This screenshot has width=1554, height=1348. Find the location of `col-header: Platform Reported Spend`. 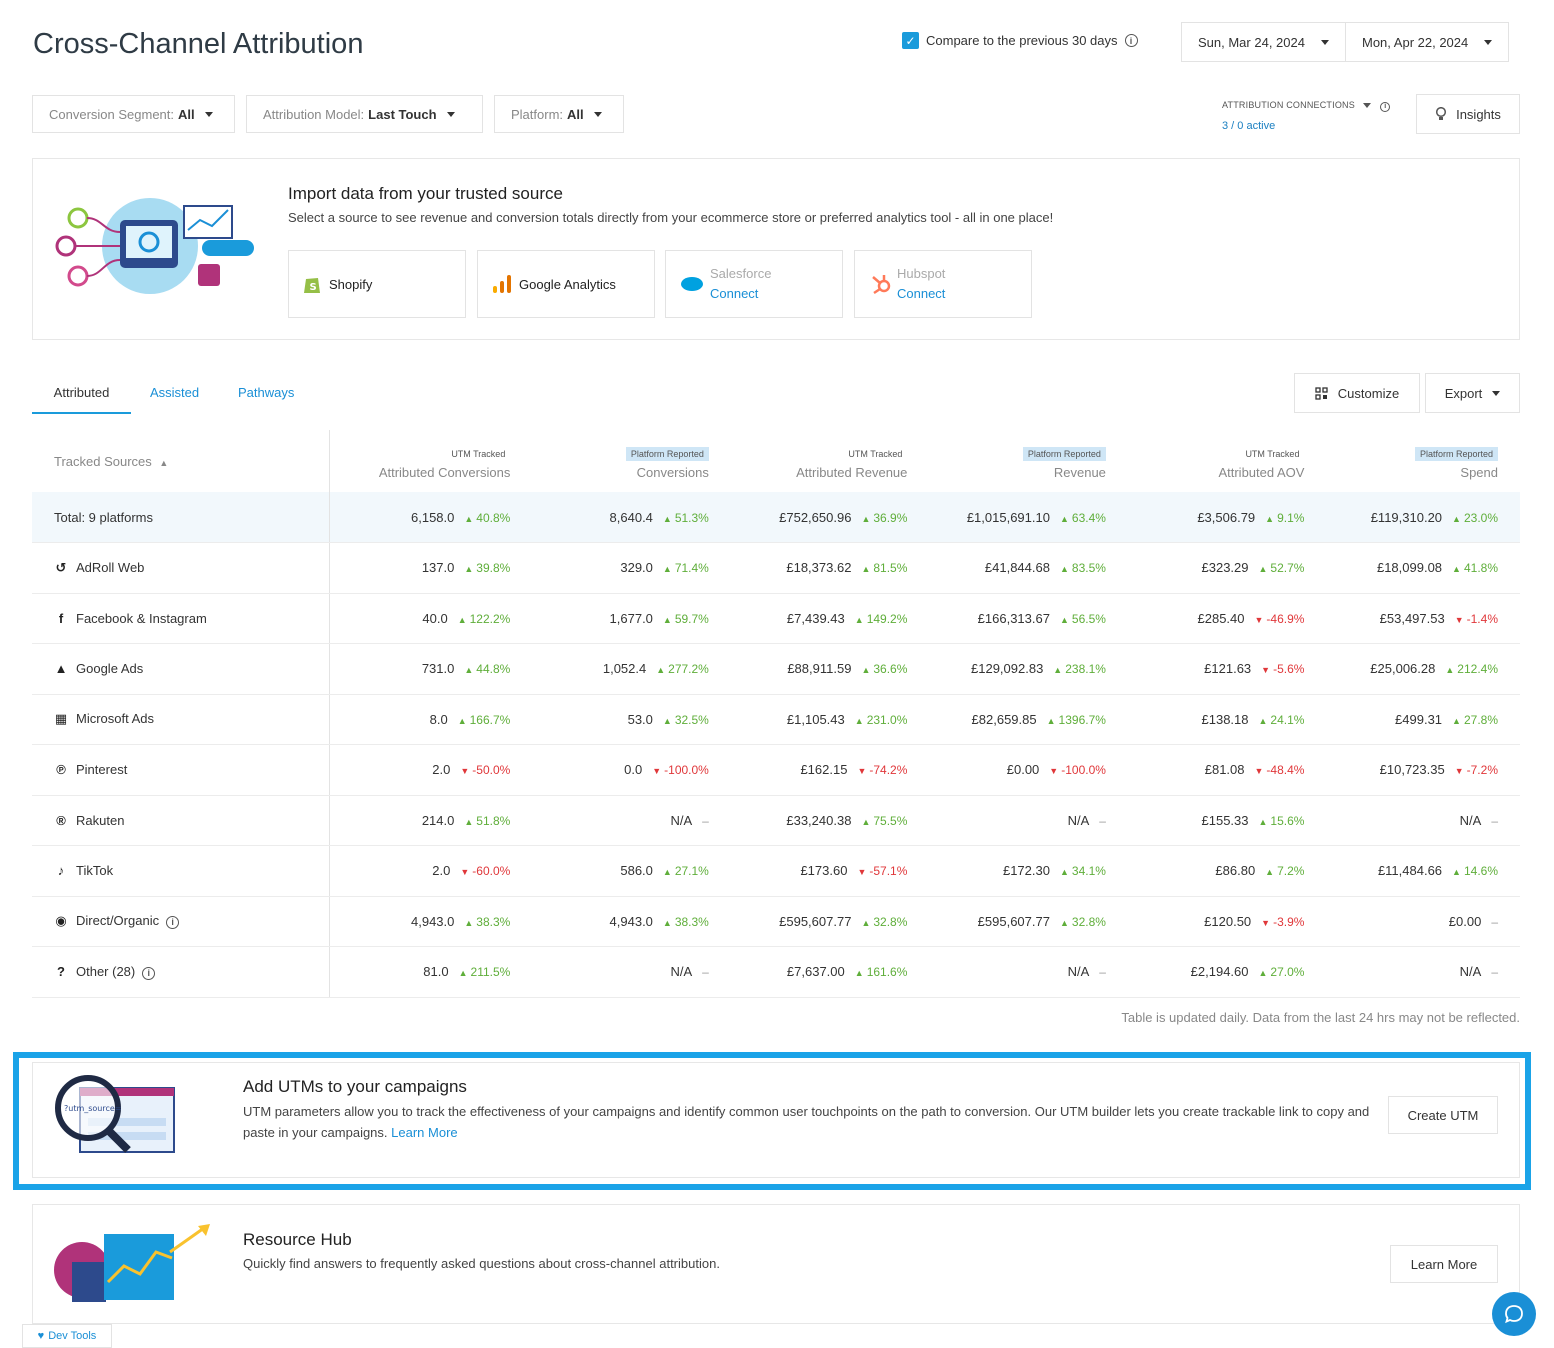

col-header: Platform Reported Spend is located at coordinates (1423, 461).